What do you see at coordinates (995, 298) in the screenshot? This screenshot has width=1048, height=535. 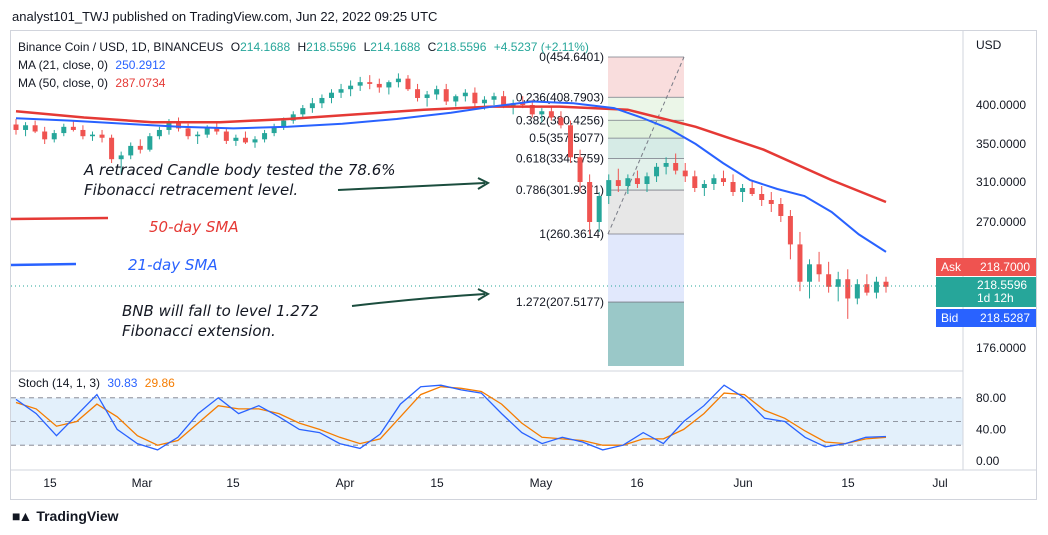 I see `bar-countdown: 1d 12h` at bounding box center [995, 298].